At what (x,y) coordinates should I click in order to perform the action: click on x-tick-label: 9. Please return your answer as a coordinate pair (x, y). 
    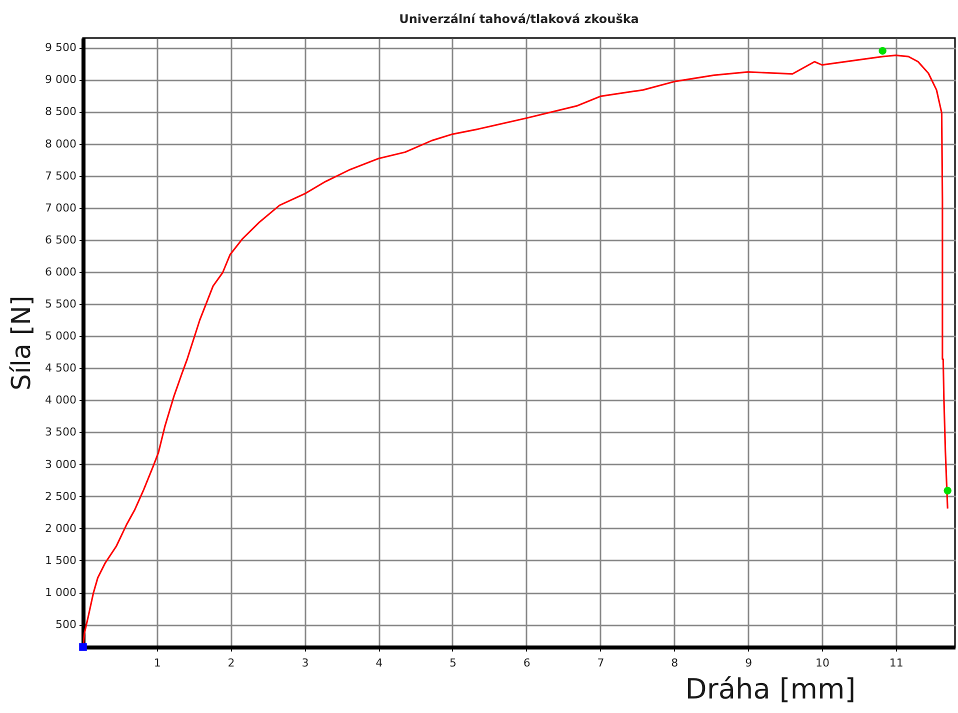
    Looking at the image, I should click on (748, 663).